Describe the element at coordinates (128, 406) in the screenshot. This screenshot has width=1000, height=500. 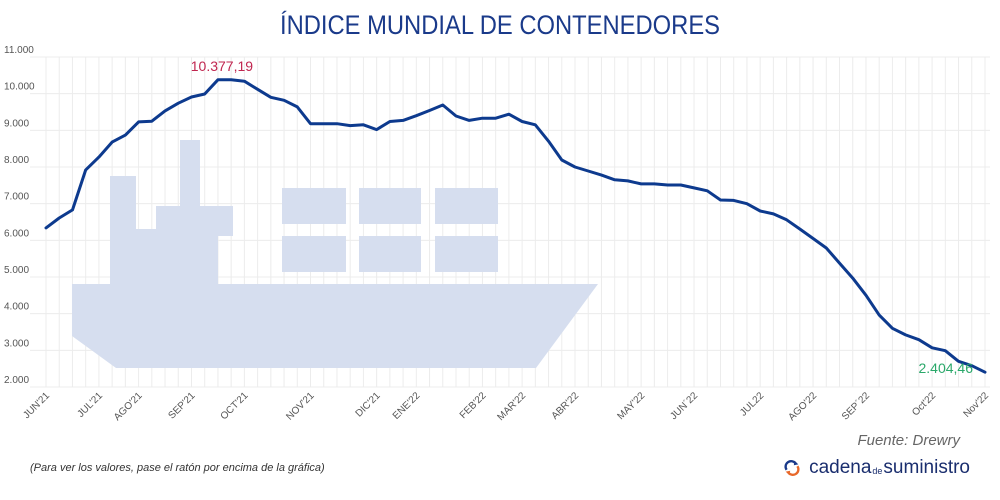
I see `x-tick-label: AGO'21` at that location.